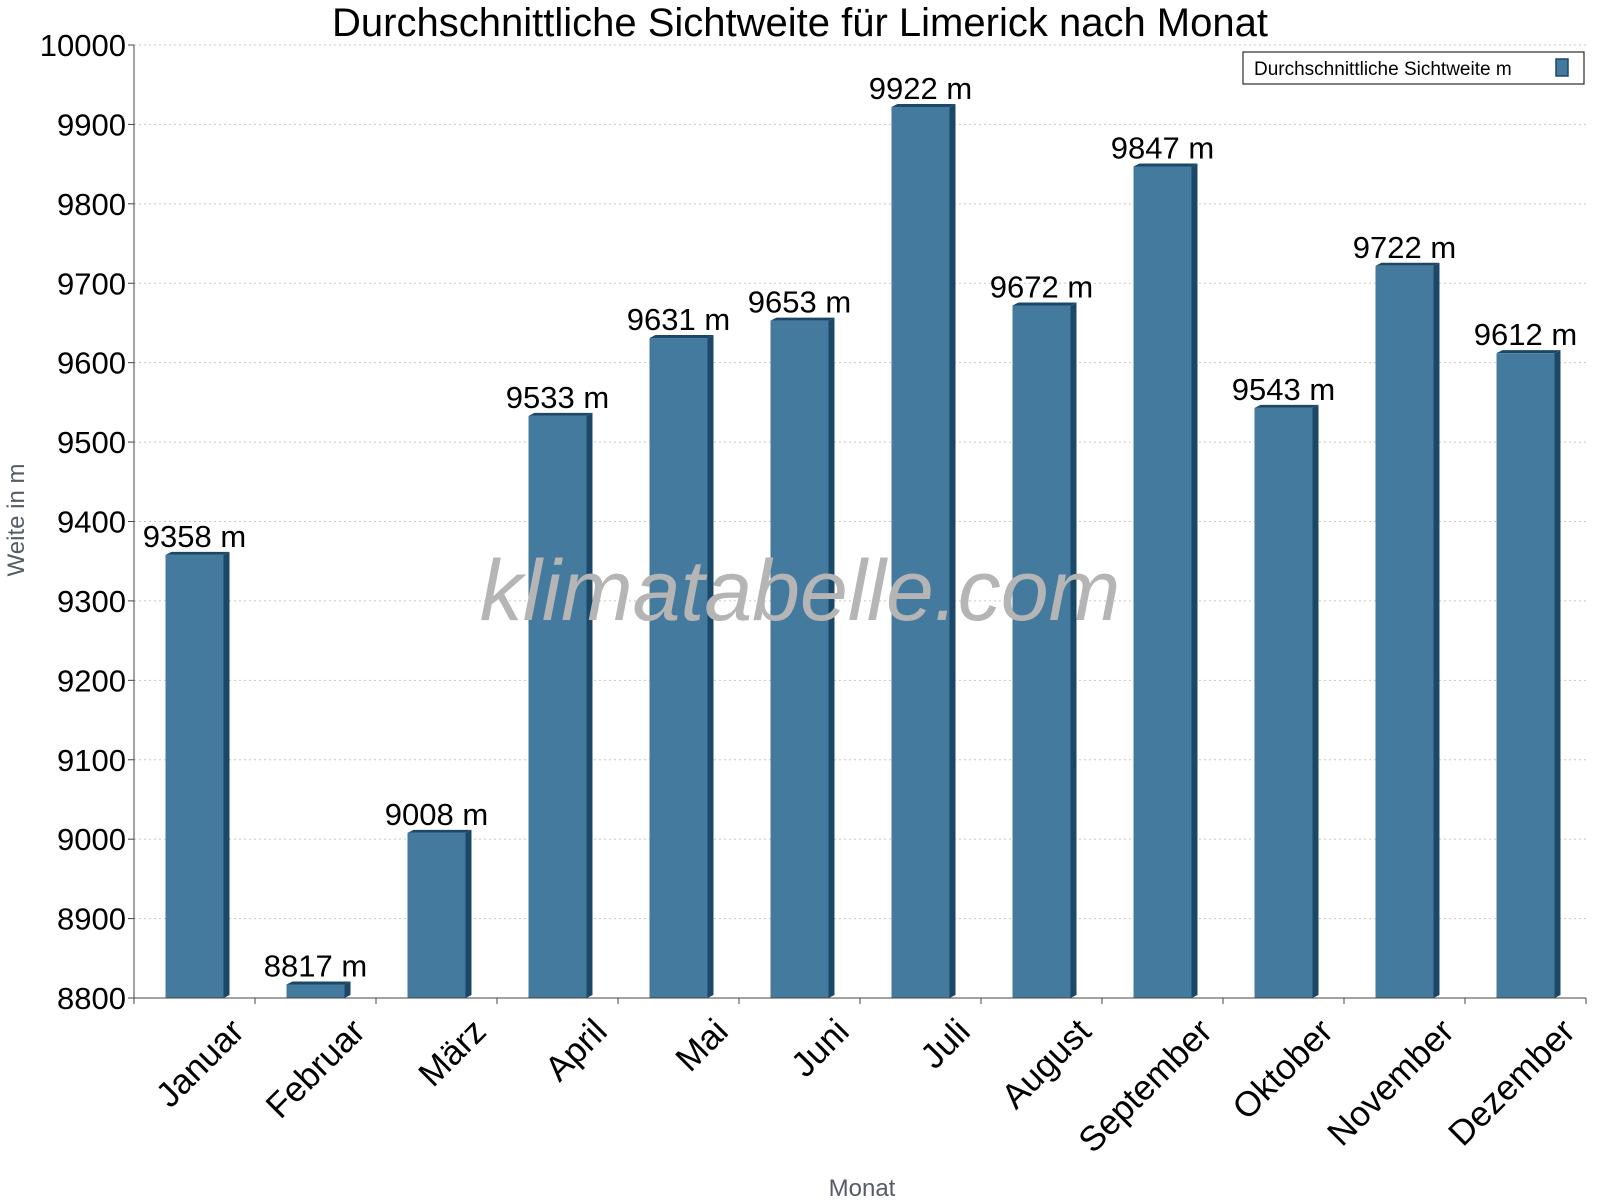 The image size is (1600, 1200). What do you see at coordinates (91, 204) in the screenshot?
I see `y-tick-label: 9800` at bounding box center [91, 204].